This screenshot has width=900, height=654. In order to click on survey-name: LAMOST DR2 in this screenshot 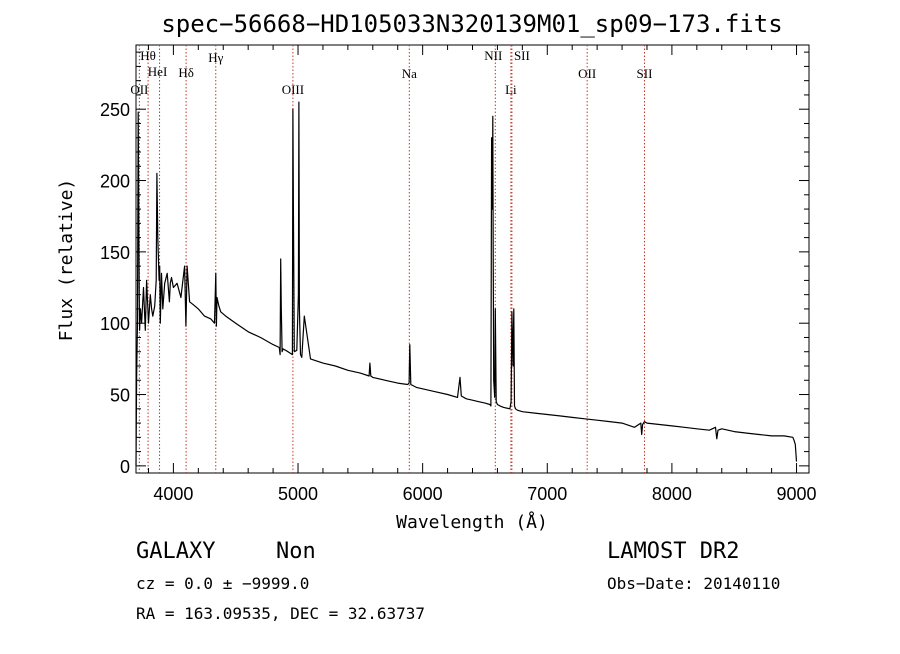, I will do `click(673, 551)`.